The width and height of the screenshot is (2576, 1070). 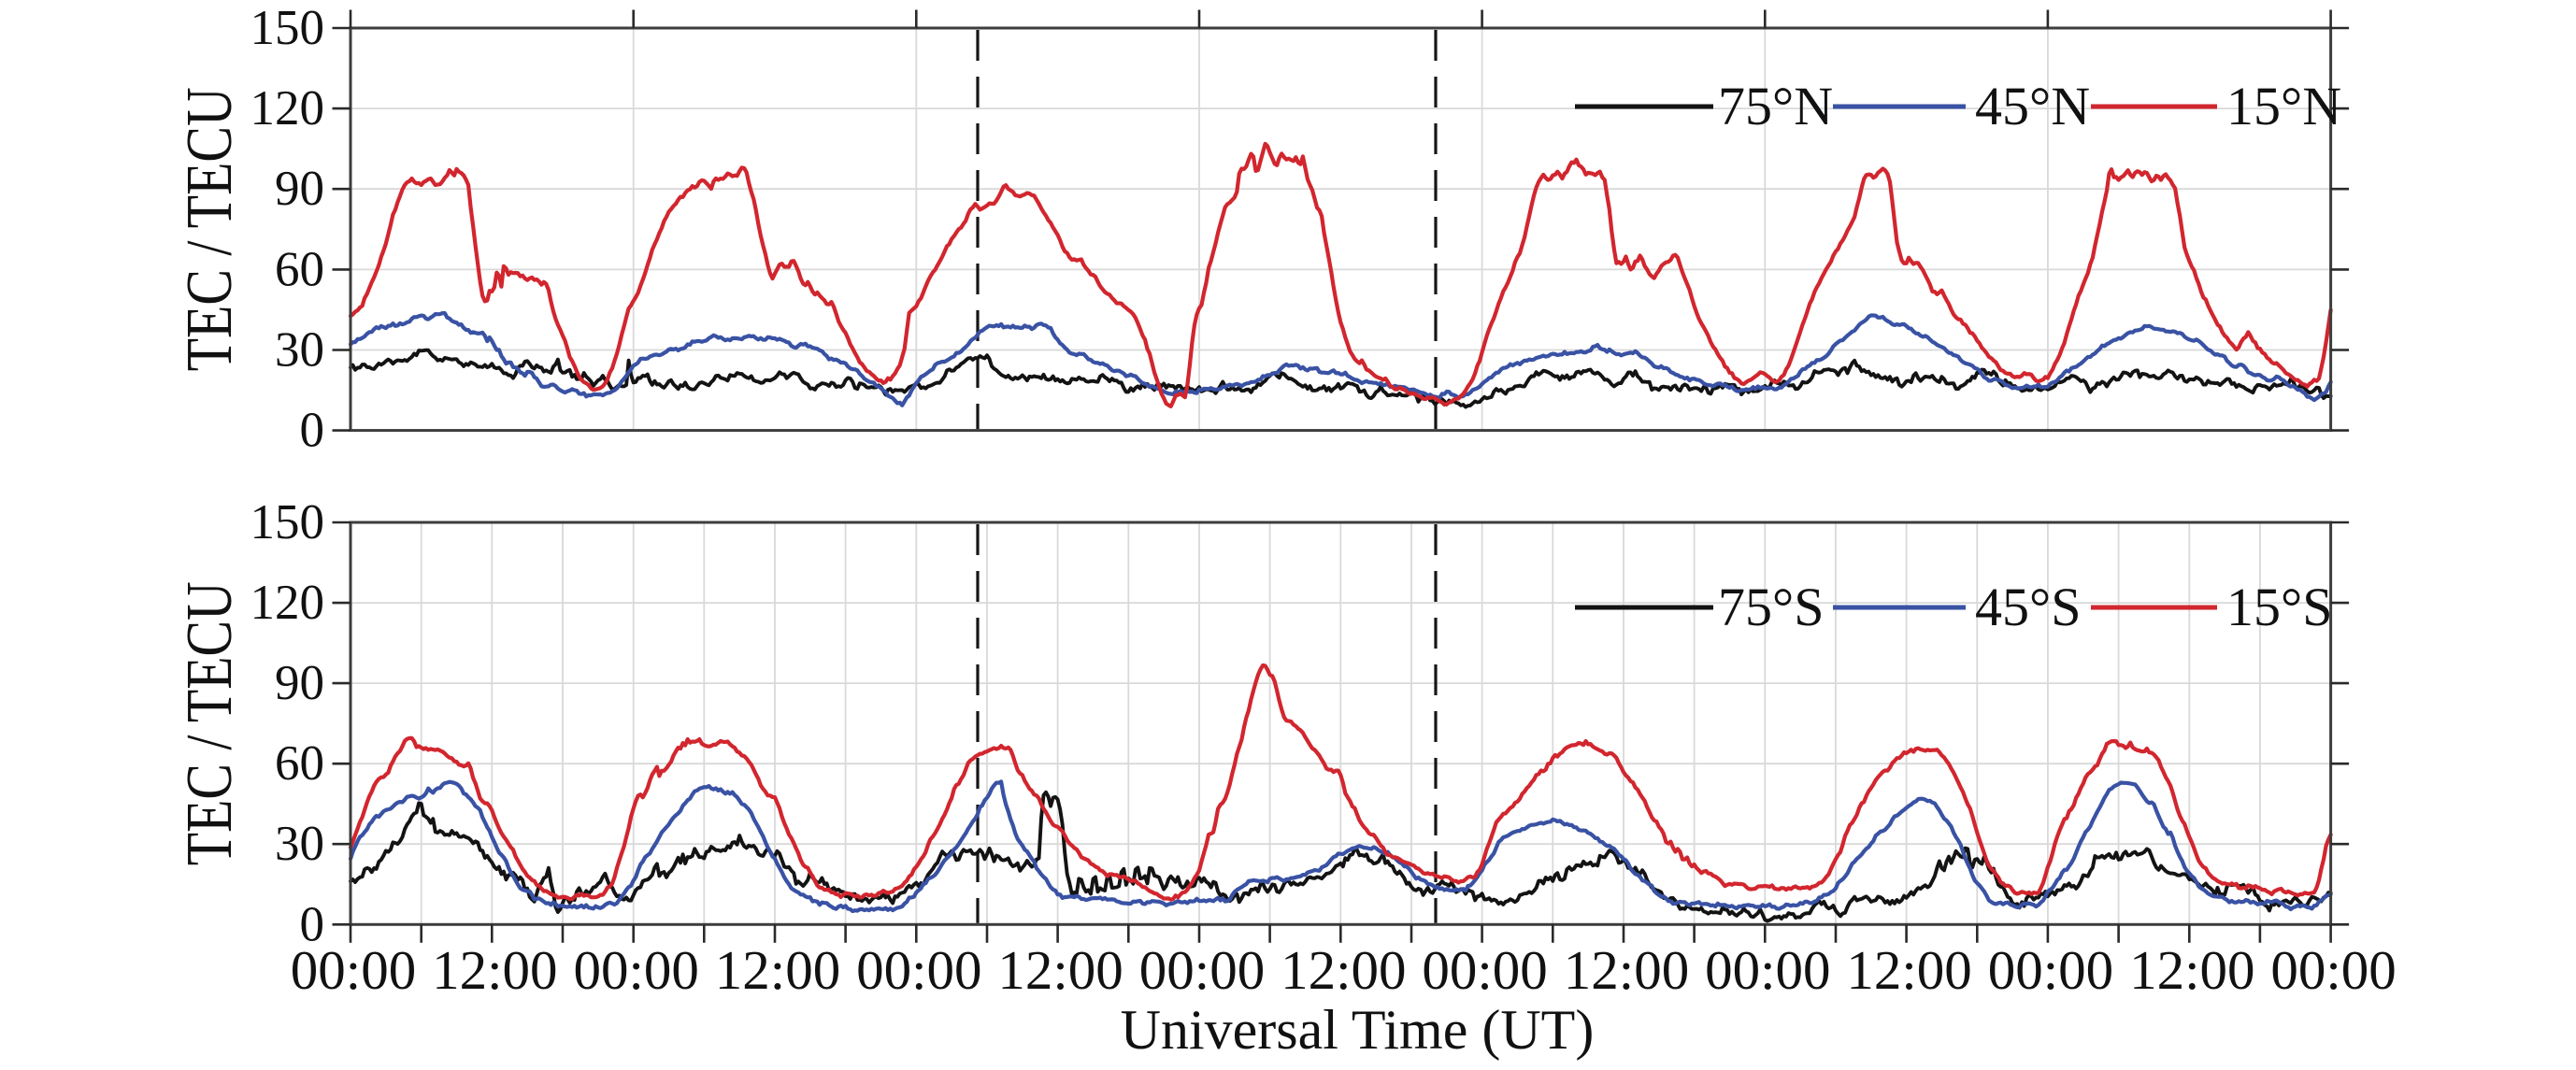 I want to click on svg-text: 15°S, so click(x=2279, y=607).